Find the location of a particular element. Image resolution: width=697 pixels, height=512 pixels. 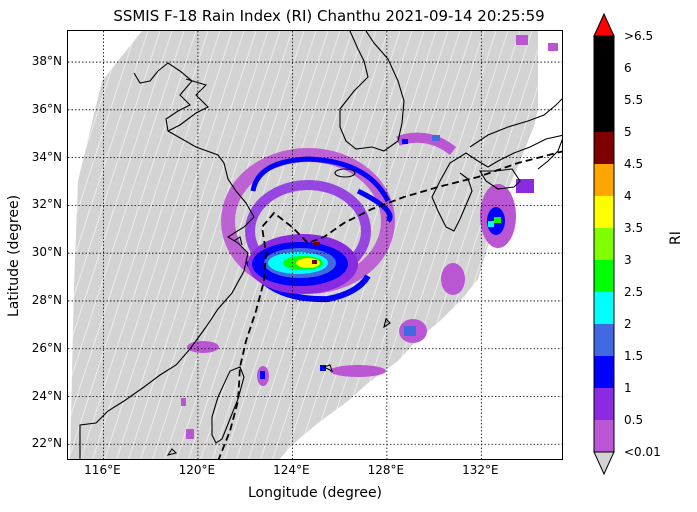

y-tick-label: 24°N is located at coordinates (46, 395).